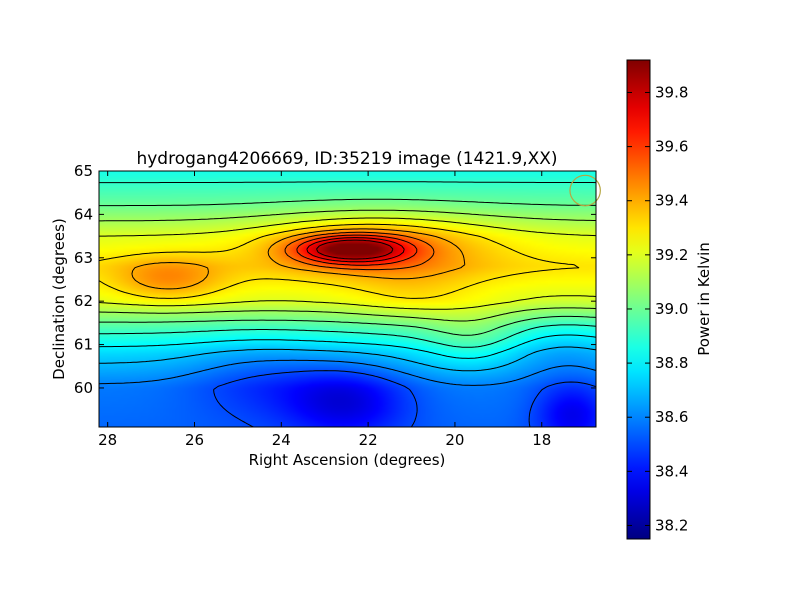  I want to click on colorbar-ticks: 38.2 38.4 38.6 38.8 39.0 39.2 39.4 39.6 39.8, so click(657, 308).